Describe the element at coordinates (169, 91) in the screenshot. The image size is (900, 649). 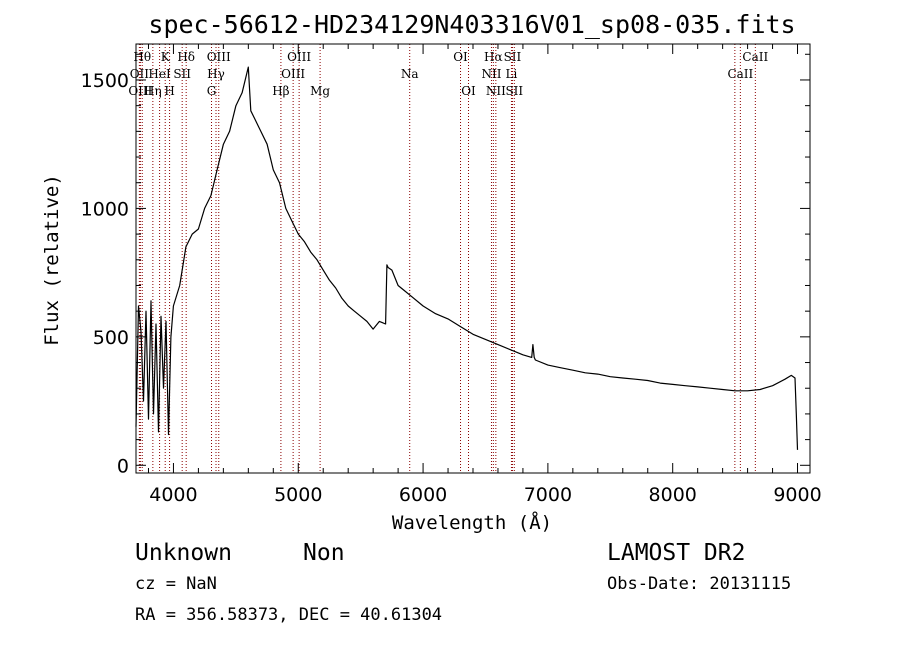
I see `spectral-line-label: H` at that location.